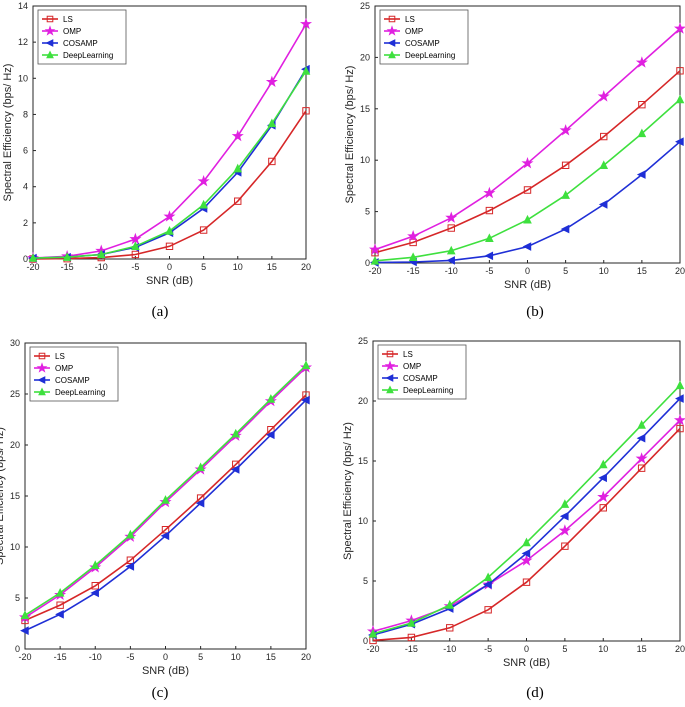  Describe the element at coordinates (363, 461) in the screenshot. I see `y-tick-label: 15` at that location.